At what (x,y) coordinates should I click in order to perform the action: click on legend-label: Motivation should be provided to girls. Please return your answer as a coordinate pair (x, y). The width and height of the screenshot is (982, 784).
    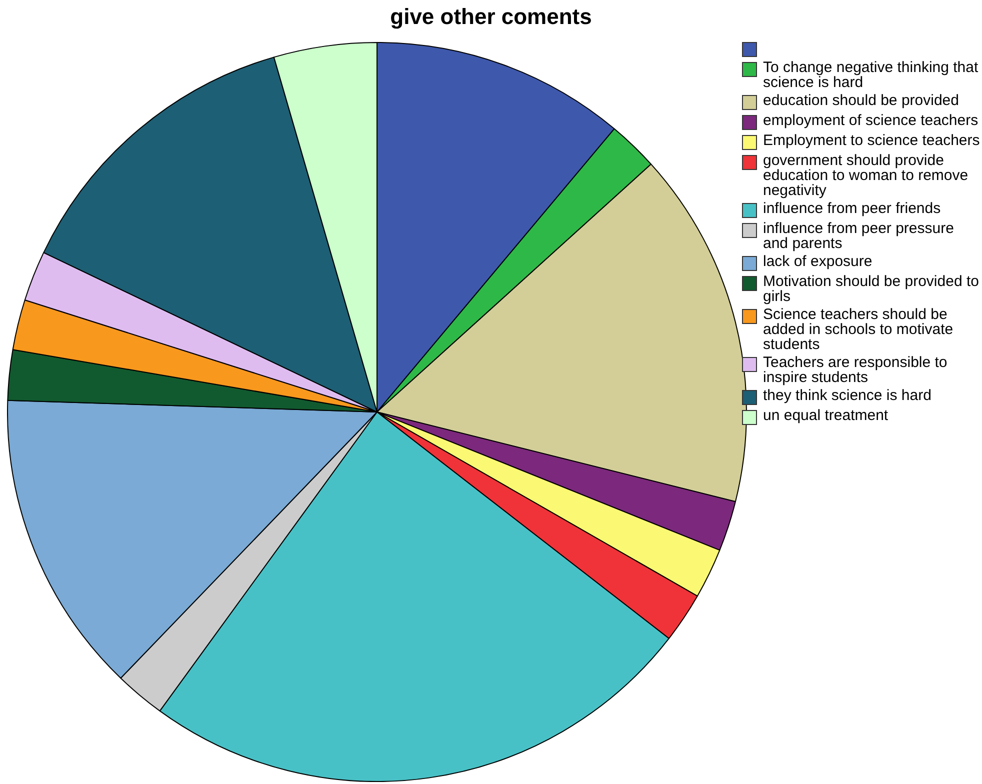
    Looking at the image, I should click on (871, 289).